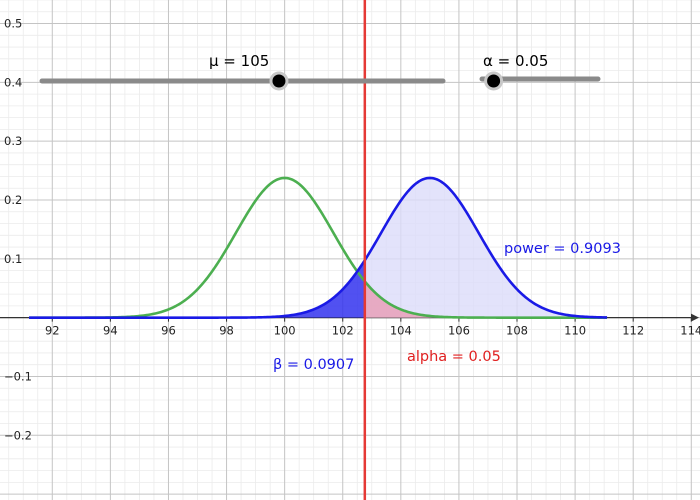  Describe the element at coordinates (18, 435) in the screenshot. I see `y-tick-label: −0.2` at that location.